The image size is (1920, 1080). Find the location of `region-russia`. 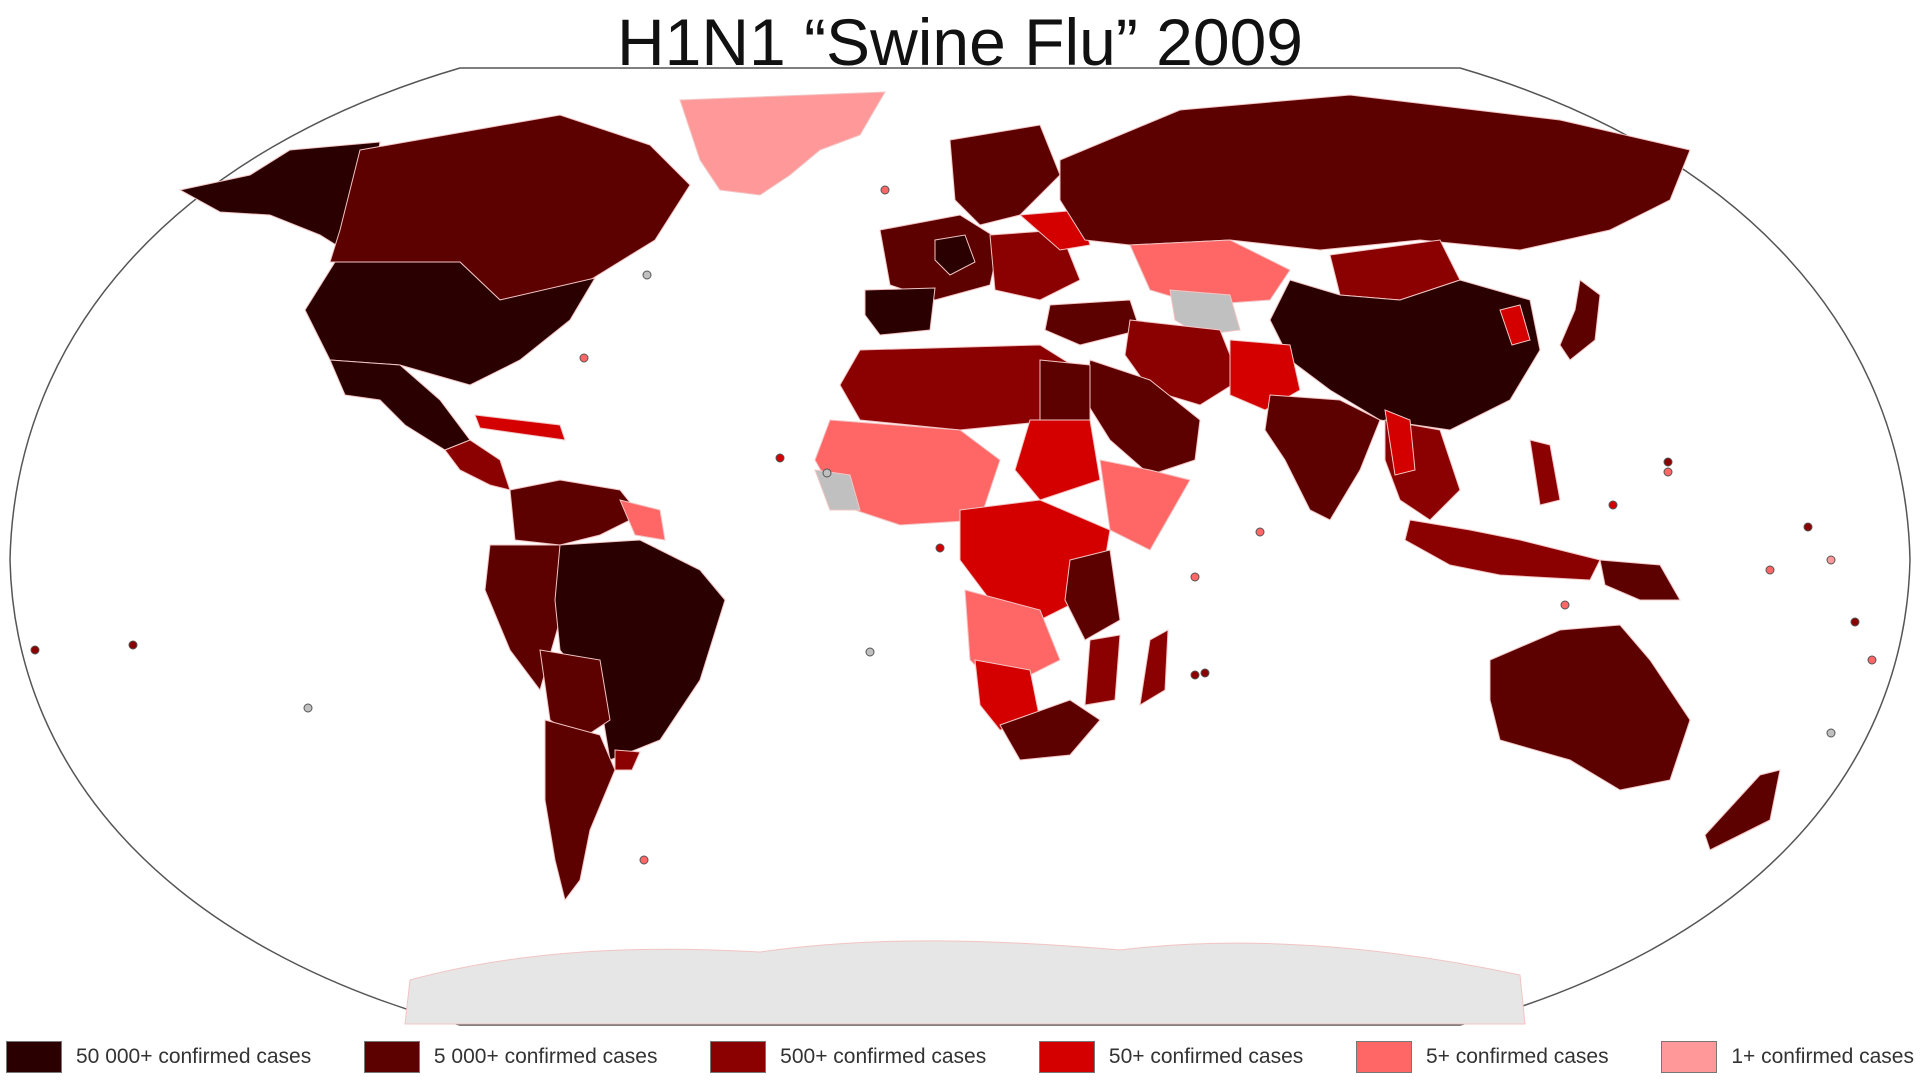

region-russia is located at coordinates (1375, 172).